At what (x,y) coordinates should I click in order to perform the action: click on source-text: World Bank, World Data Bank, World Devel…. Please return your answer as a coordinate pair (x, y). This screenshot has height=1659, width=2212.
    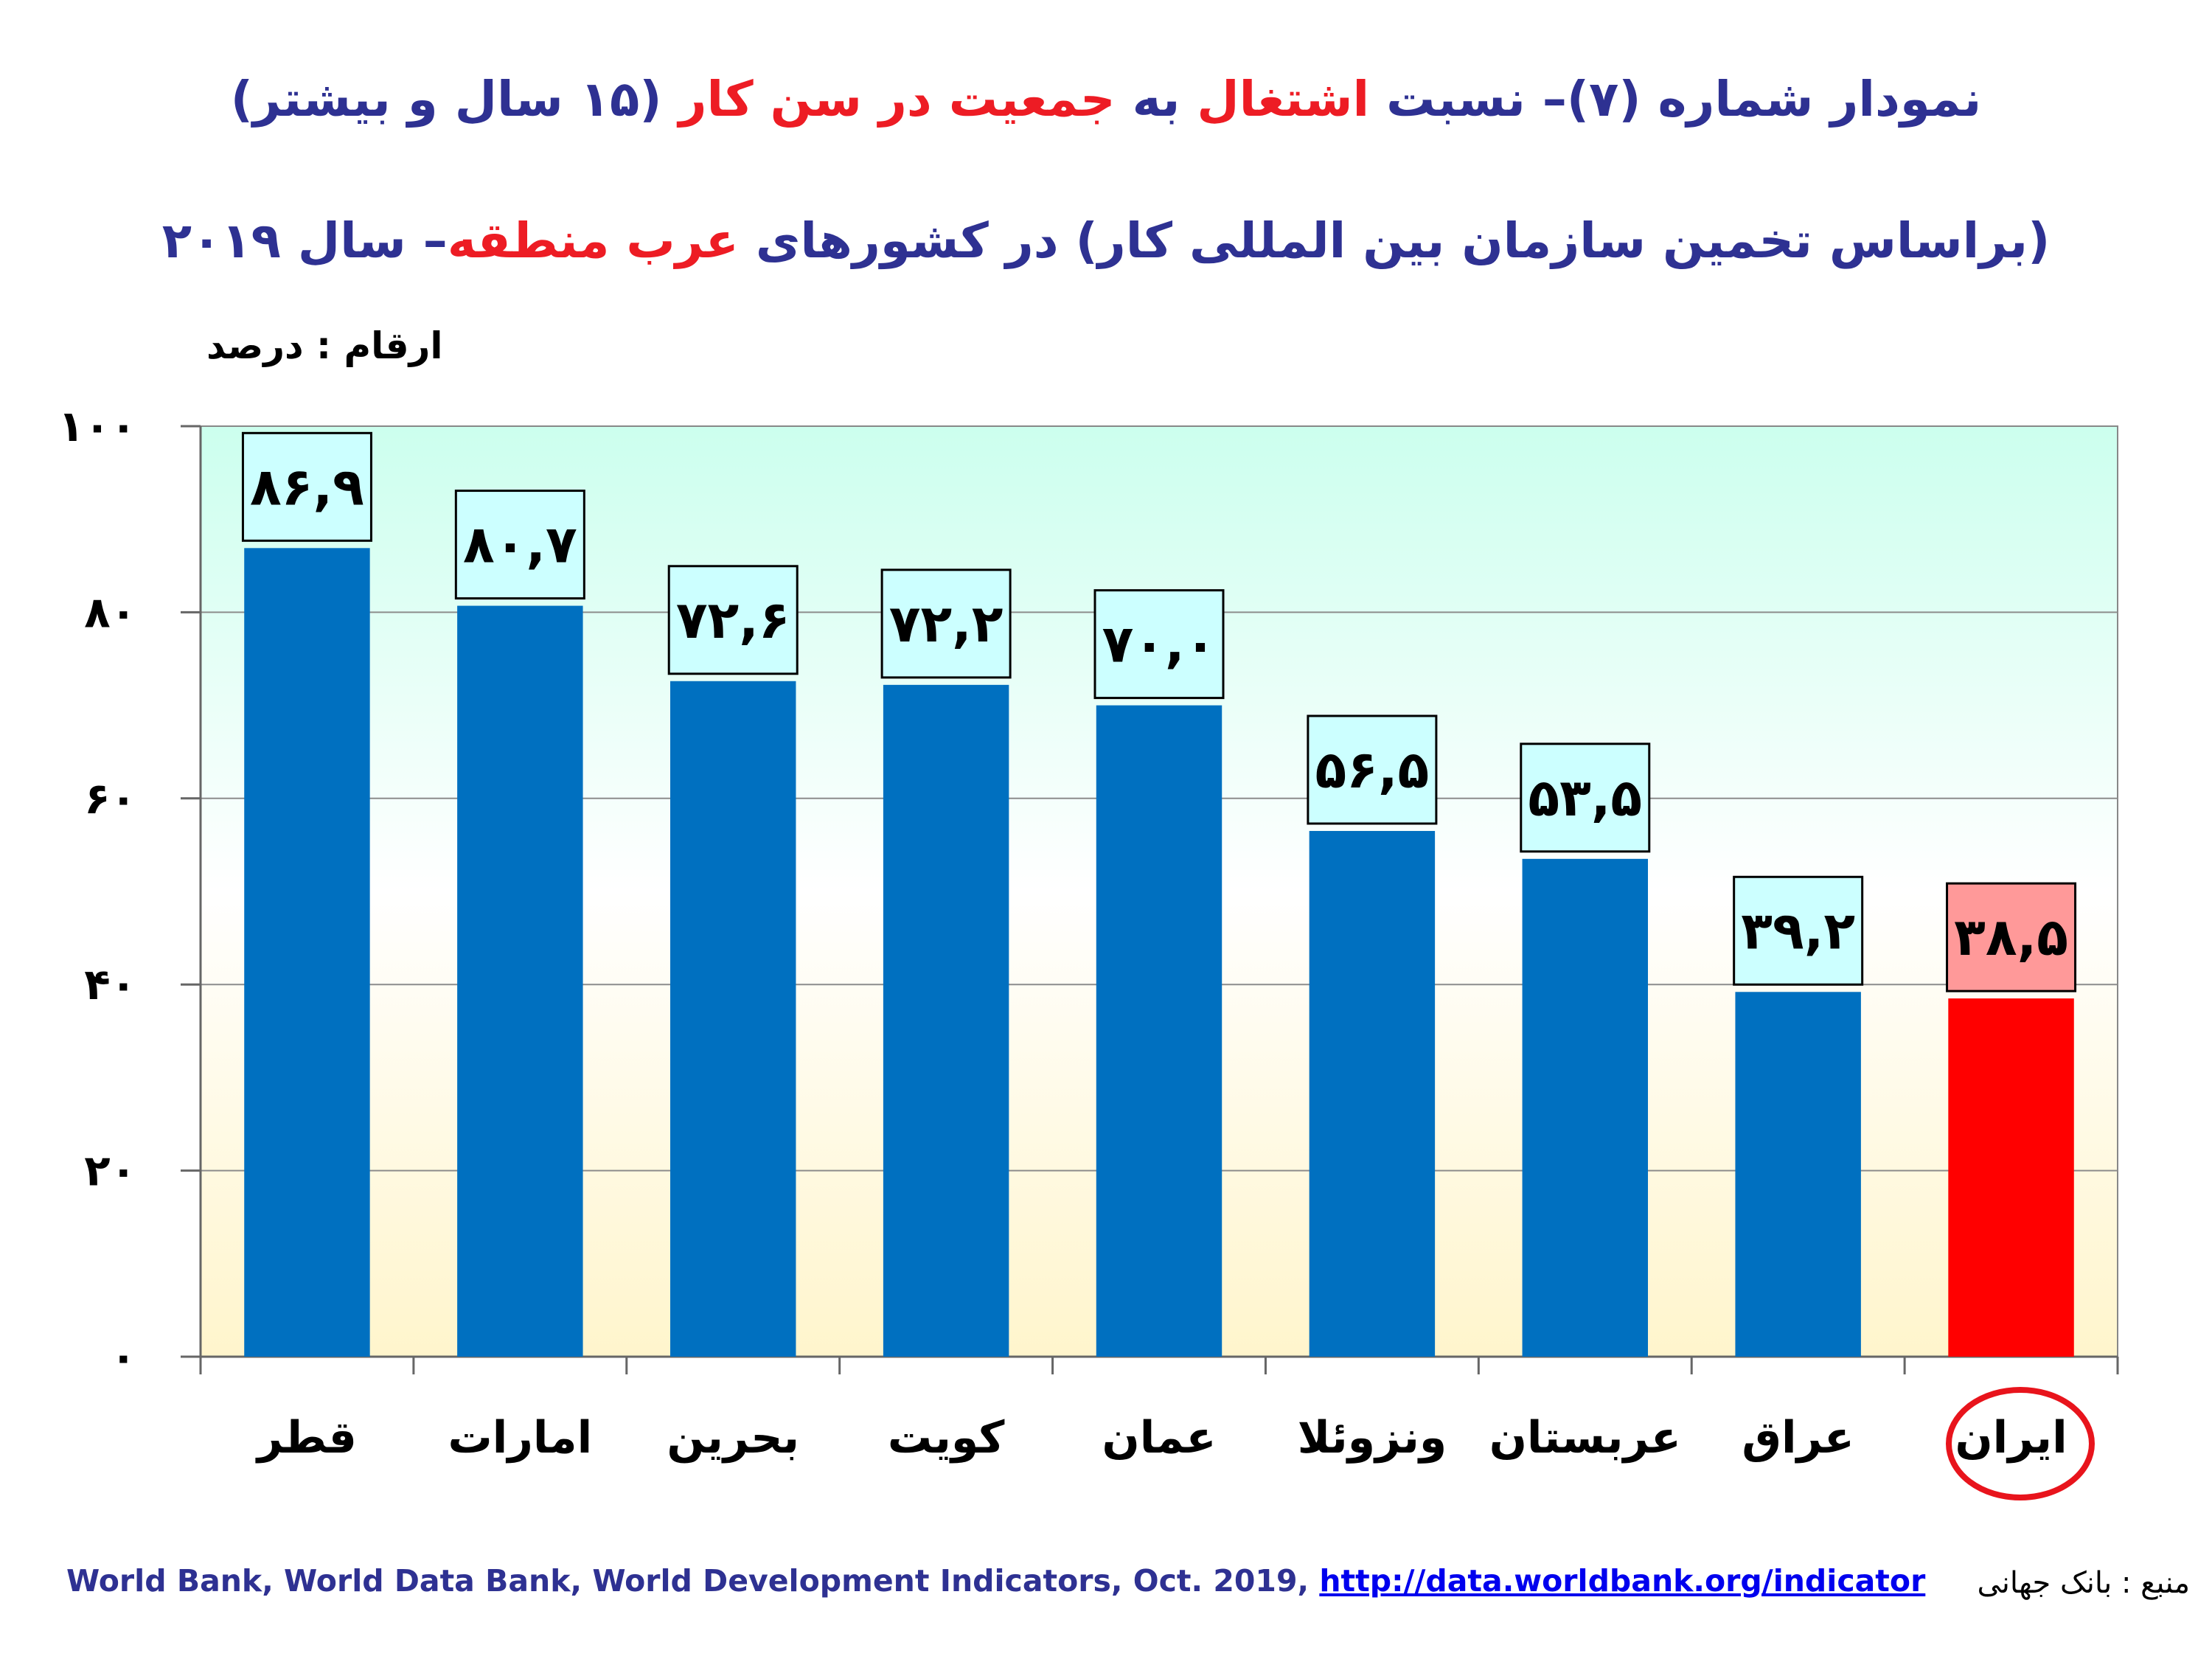
    Looking at the image, I should click on (693, 1581).